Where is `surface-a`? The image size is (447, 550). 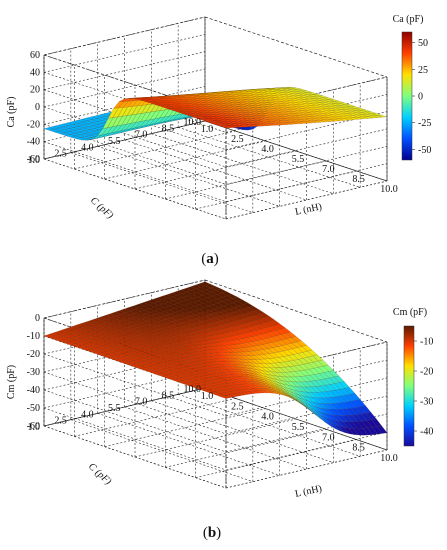 surface-a is located at coordinates (215, 113).